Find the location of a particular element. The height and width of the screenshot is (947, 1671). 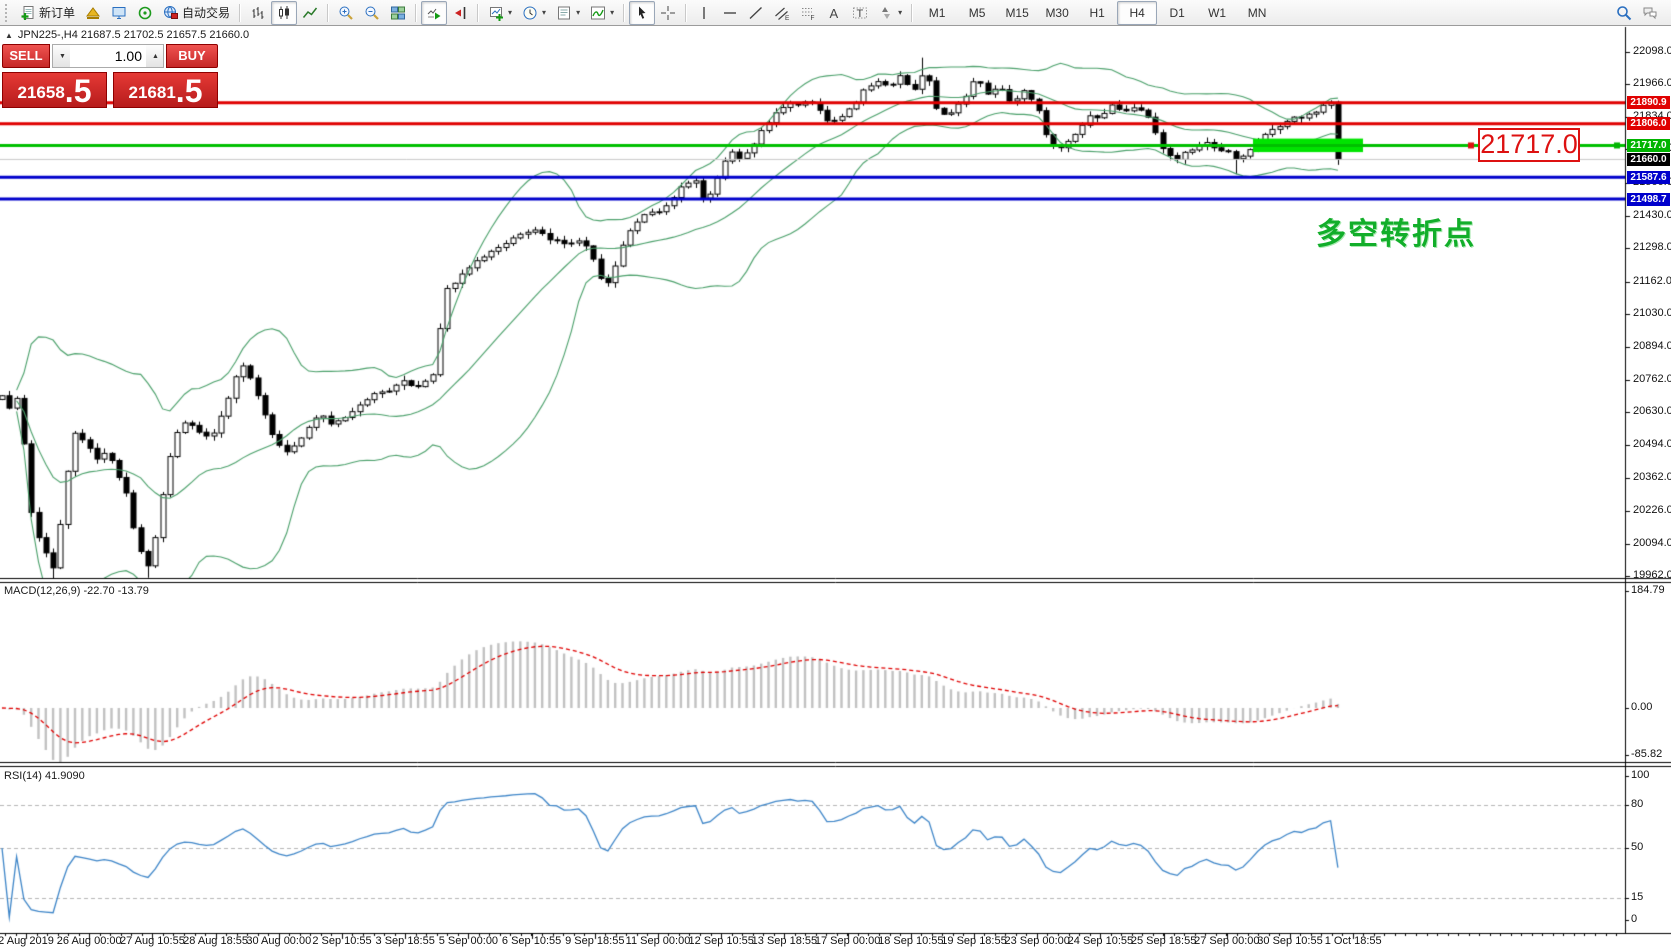

timeframe-m5-button: M5 is located at coordinates (977, 12).